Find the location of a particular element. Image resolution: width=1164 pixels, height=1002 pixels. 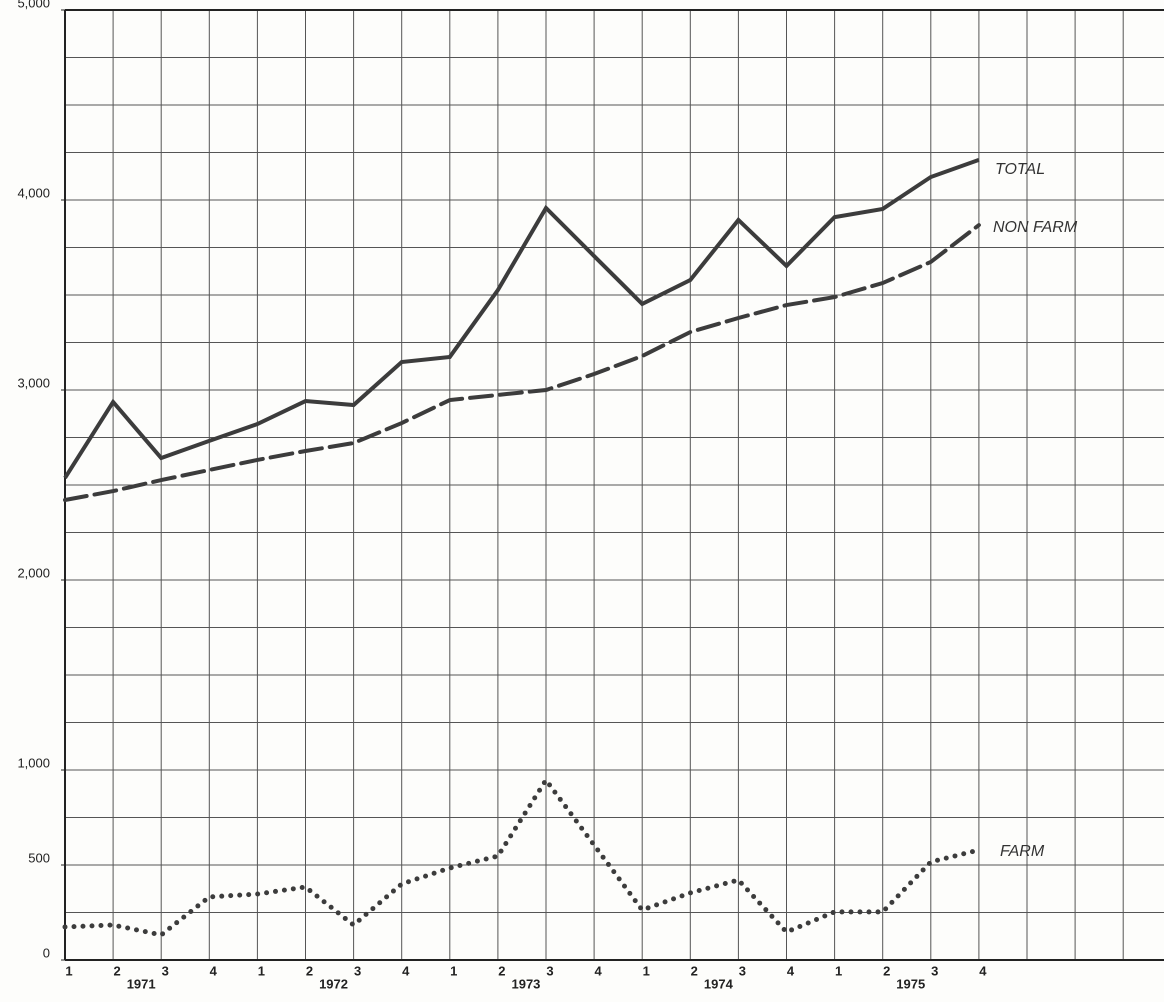

y-tick-label: 500 is located at coordinates (39, 857).